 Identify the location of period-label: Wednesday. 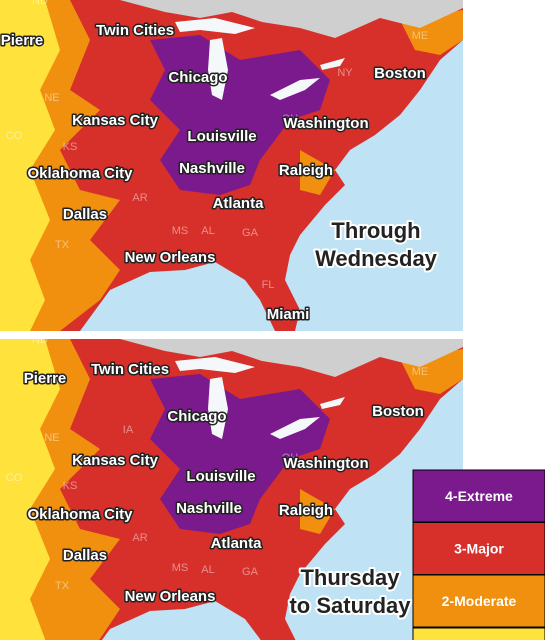
(376, 258).